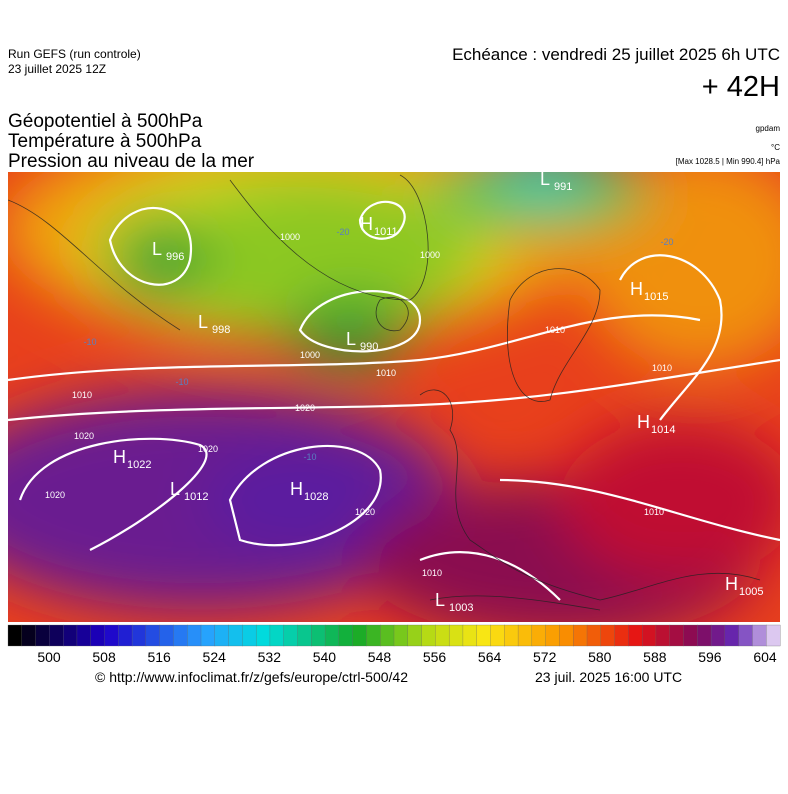  I want to click on center-value: 1015, so click(656, 297).